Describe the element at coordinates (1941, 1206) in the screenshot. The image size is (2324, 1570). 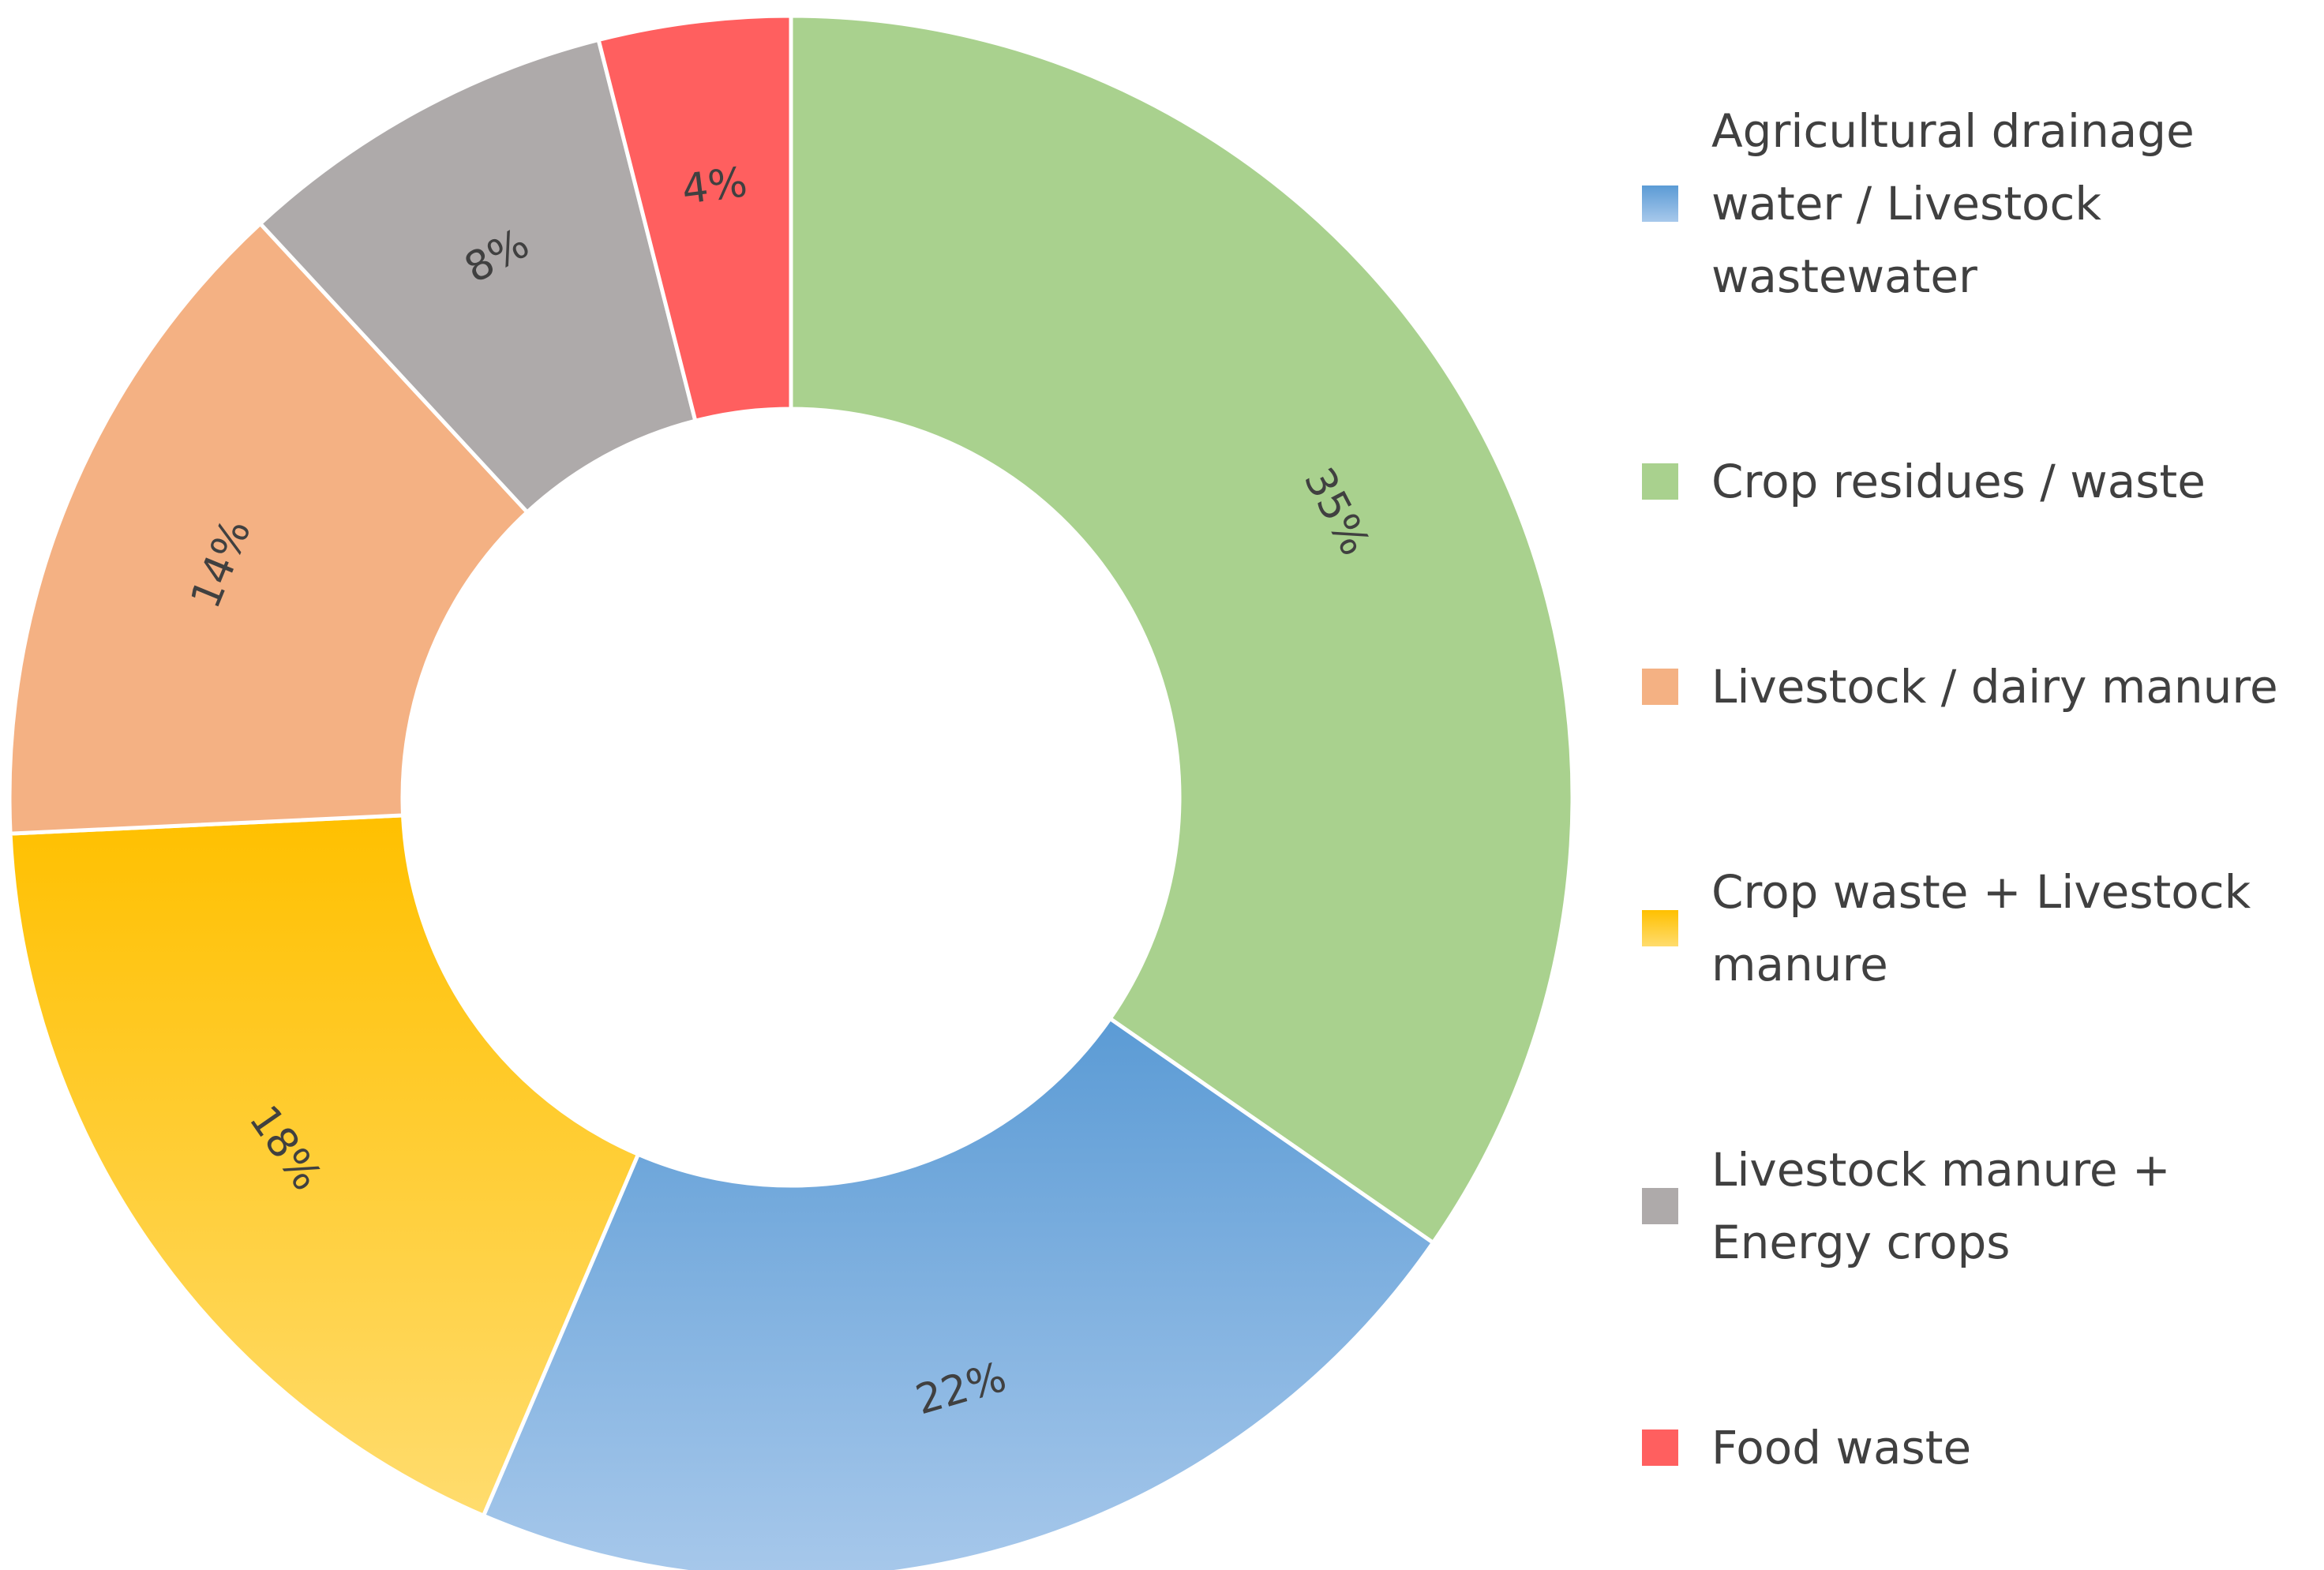
I see `legend-label-livestock-manure-energy-crops: Livestock manure + Energy crops` at that location.